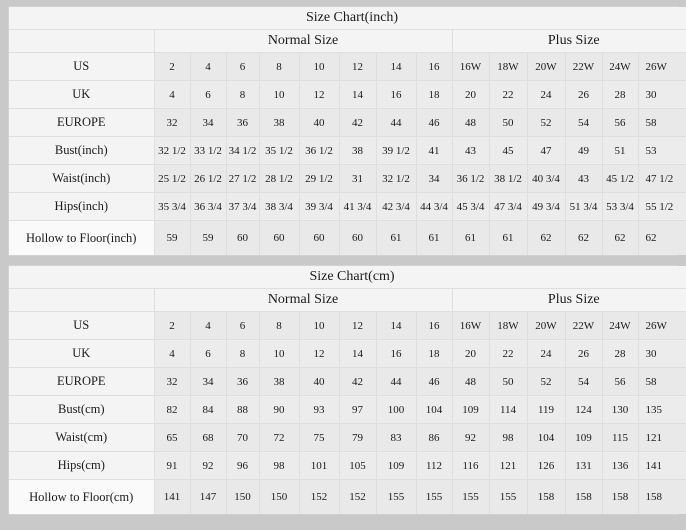  What do you see at coordinates (583, 353) in the screenshot?
I see `table-cell: 26` at bounding box center [583, 353].